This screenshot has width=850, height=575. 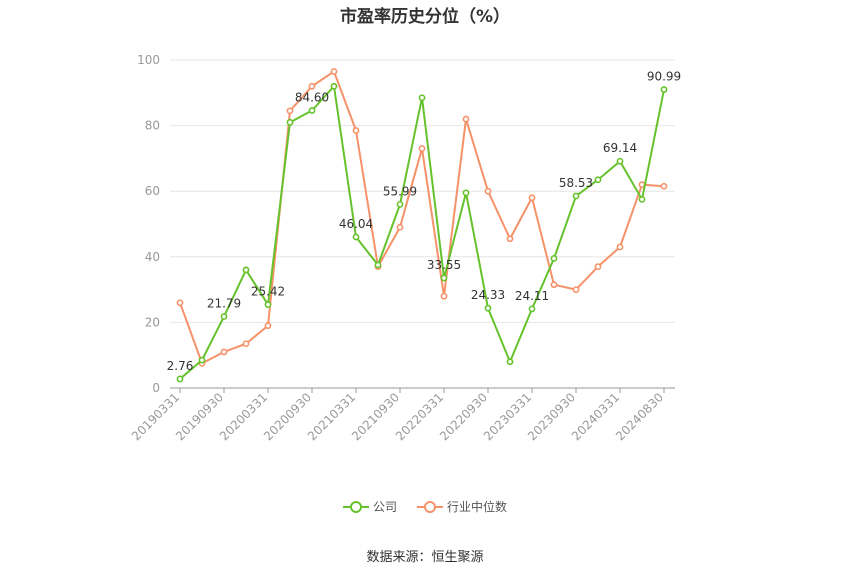 I want to click on y-tick-label: 0, so click(x=156, y=388).